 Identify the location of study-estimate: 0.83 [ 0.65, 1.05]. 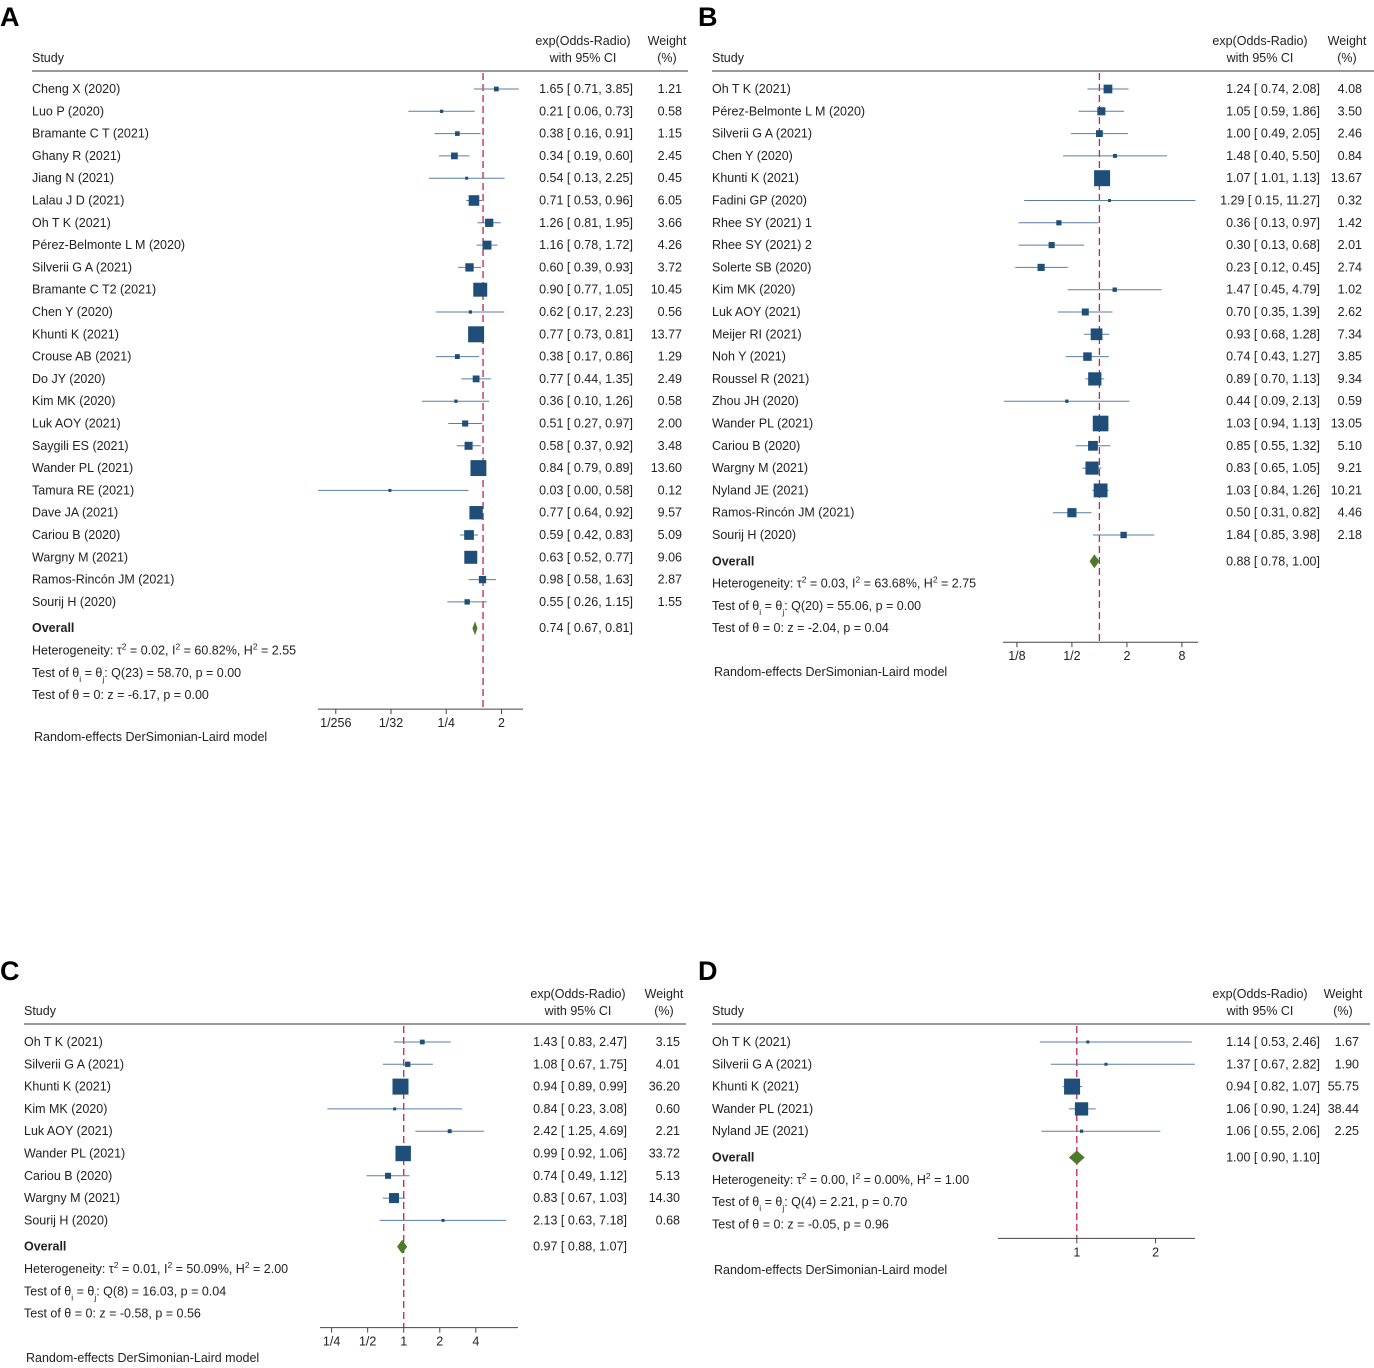
(1273, 468).